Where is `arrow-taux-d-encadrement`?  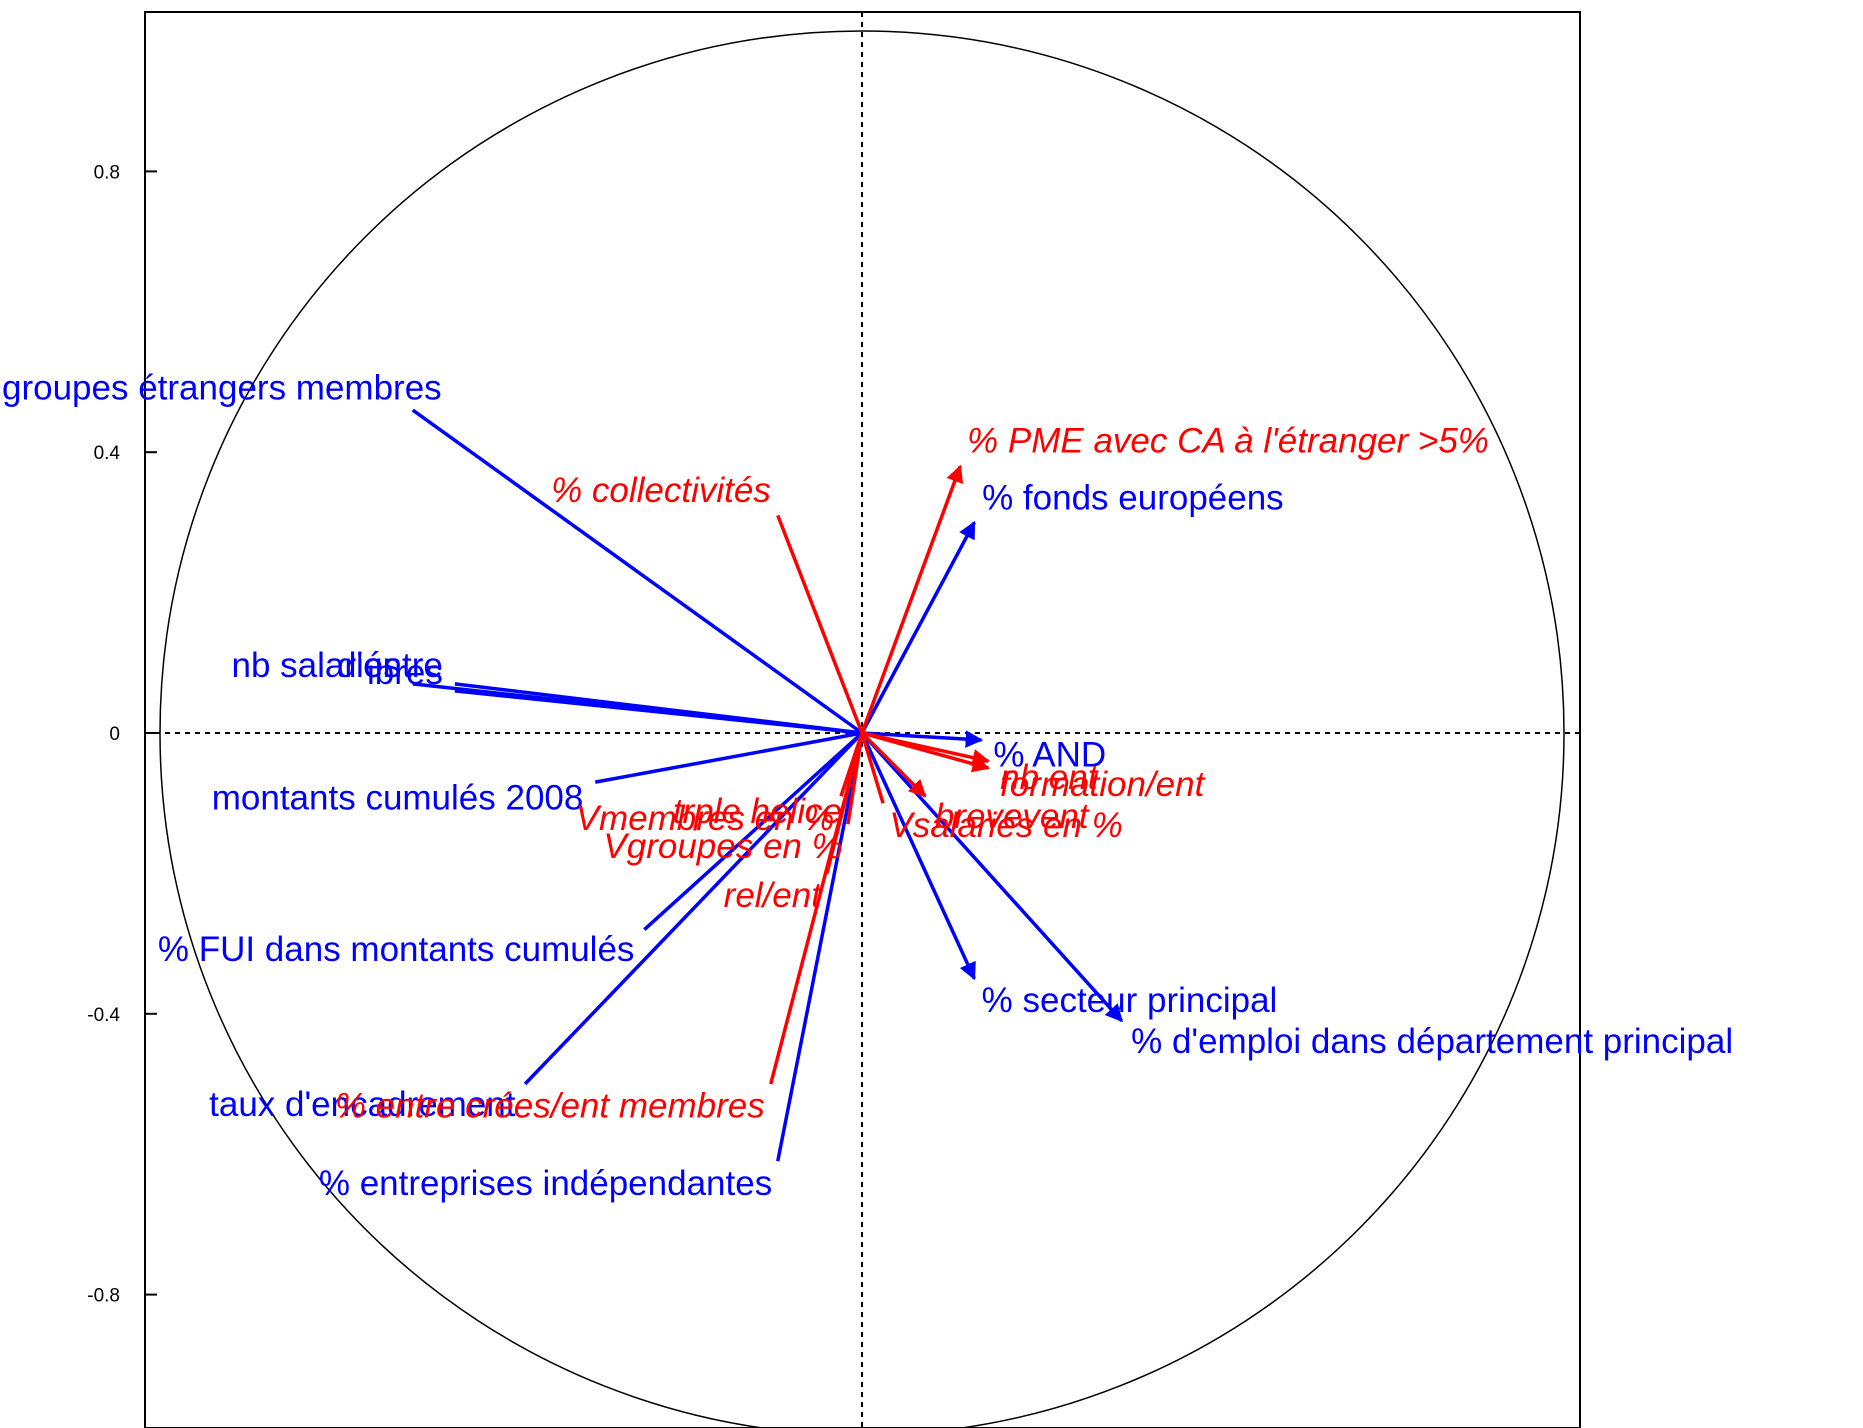
arrow-taux-d-encadrement is located at coordinates (693, 908).